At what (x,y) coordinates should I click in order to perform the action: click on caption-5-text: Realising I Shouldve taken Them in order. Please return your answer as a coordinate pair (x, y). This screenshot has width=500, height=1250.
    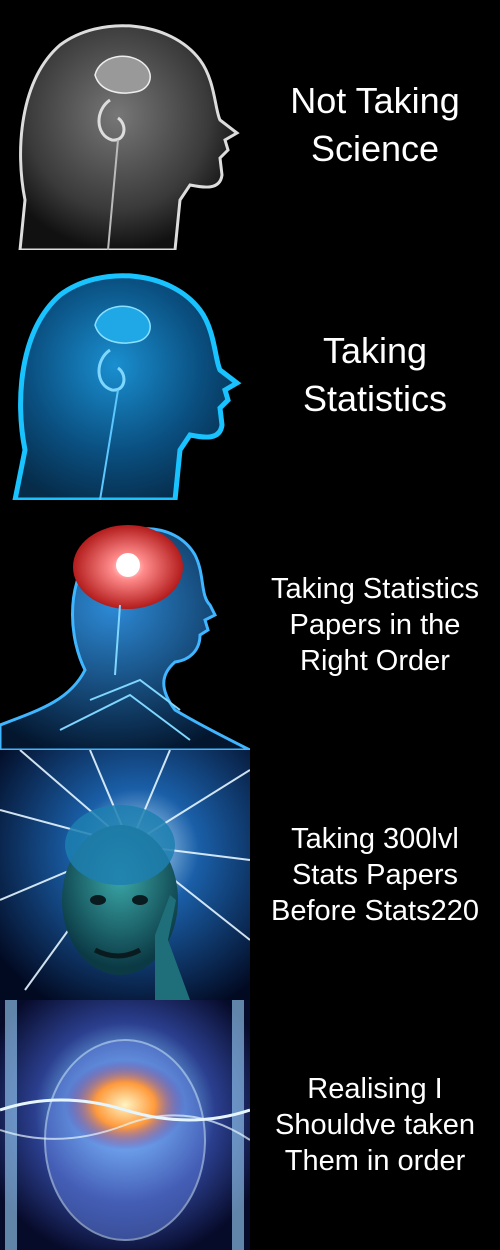
    Looking at the image, I should click on (375, 1125).